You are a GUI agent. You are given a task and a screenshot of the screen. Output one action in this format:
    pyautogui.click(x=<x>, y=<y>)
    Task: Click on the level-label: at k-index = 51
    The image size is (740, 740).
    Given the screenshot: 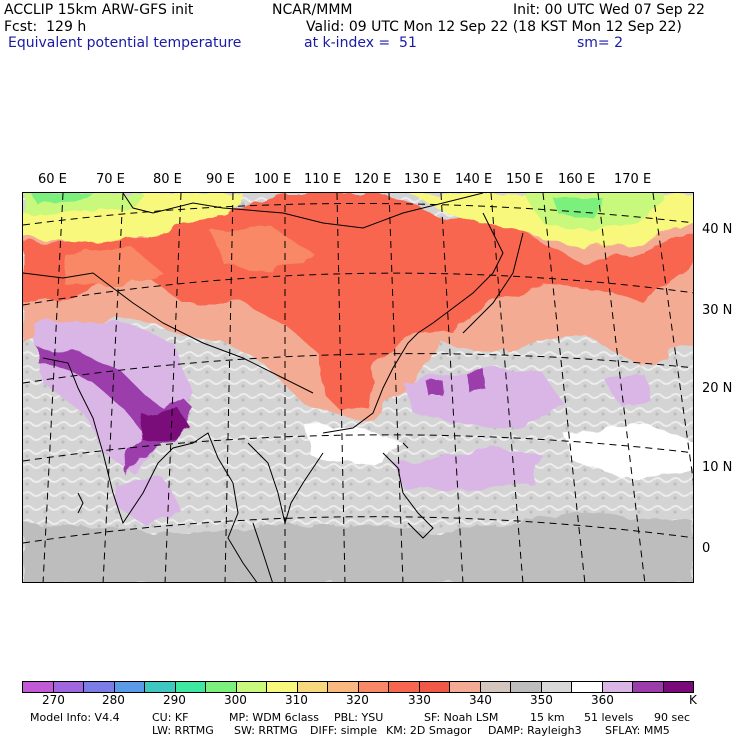 What is the action you would take?
    pyautogui.click(x=360, y=43)
    